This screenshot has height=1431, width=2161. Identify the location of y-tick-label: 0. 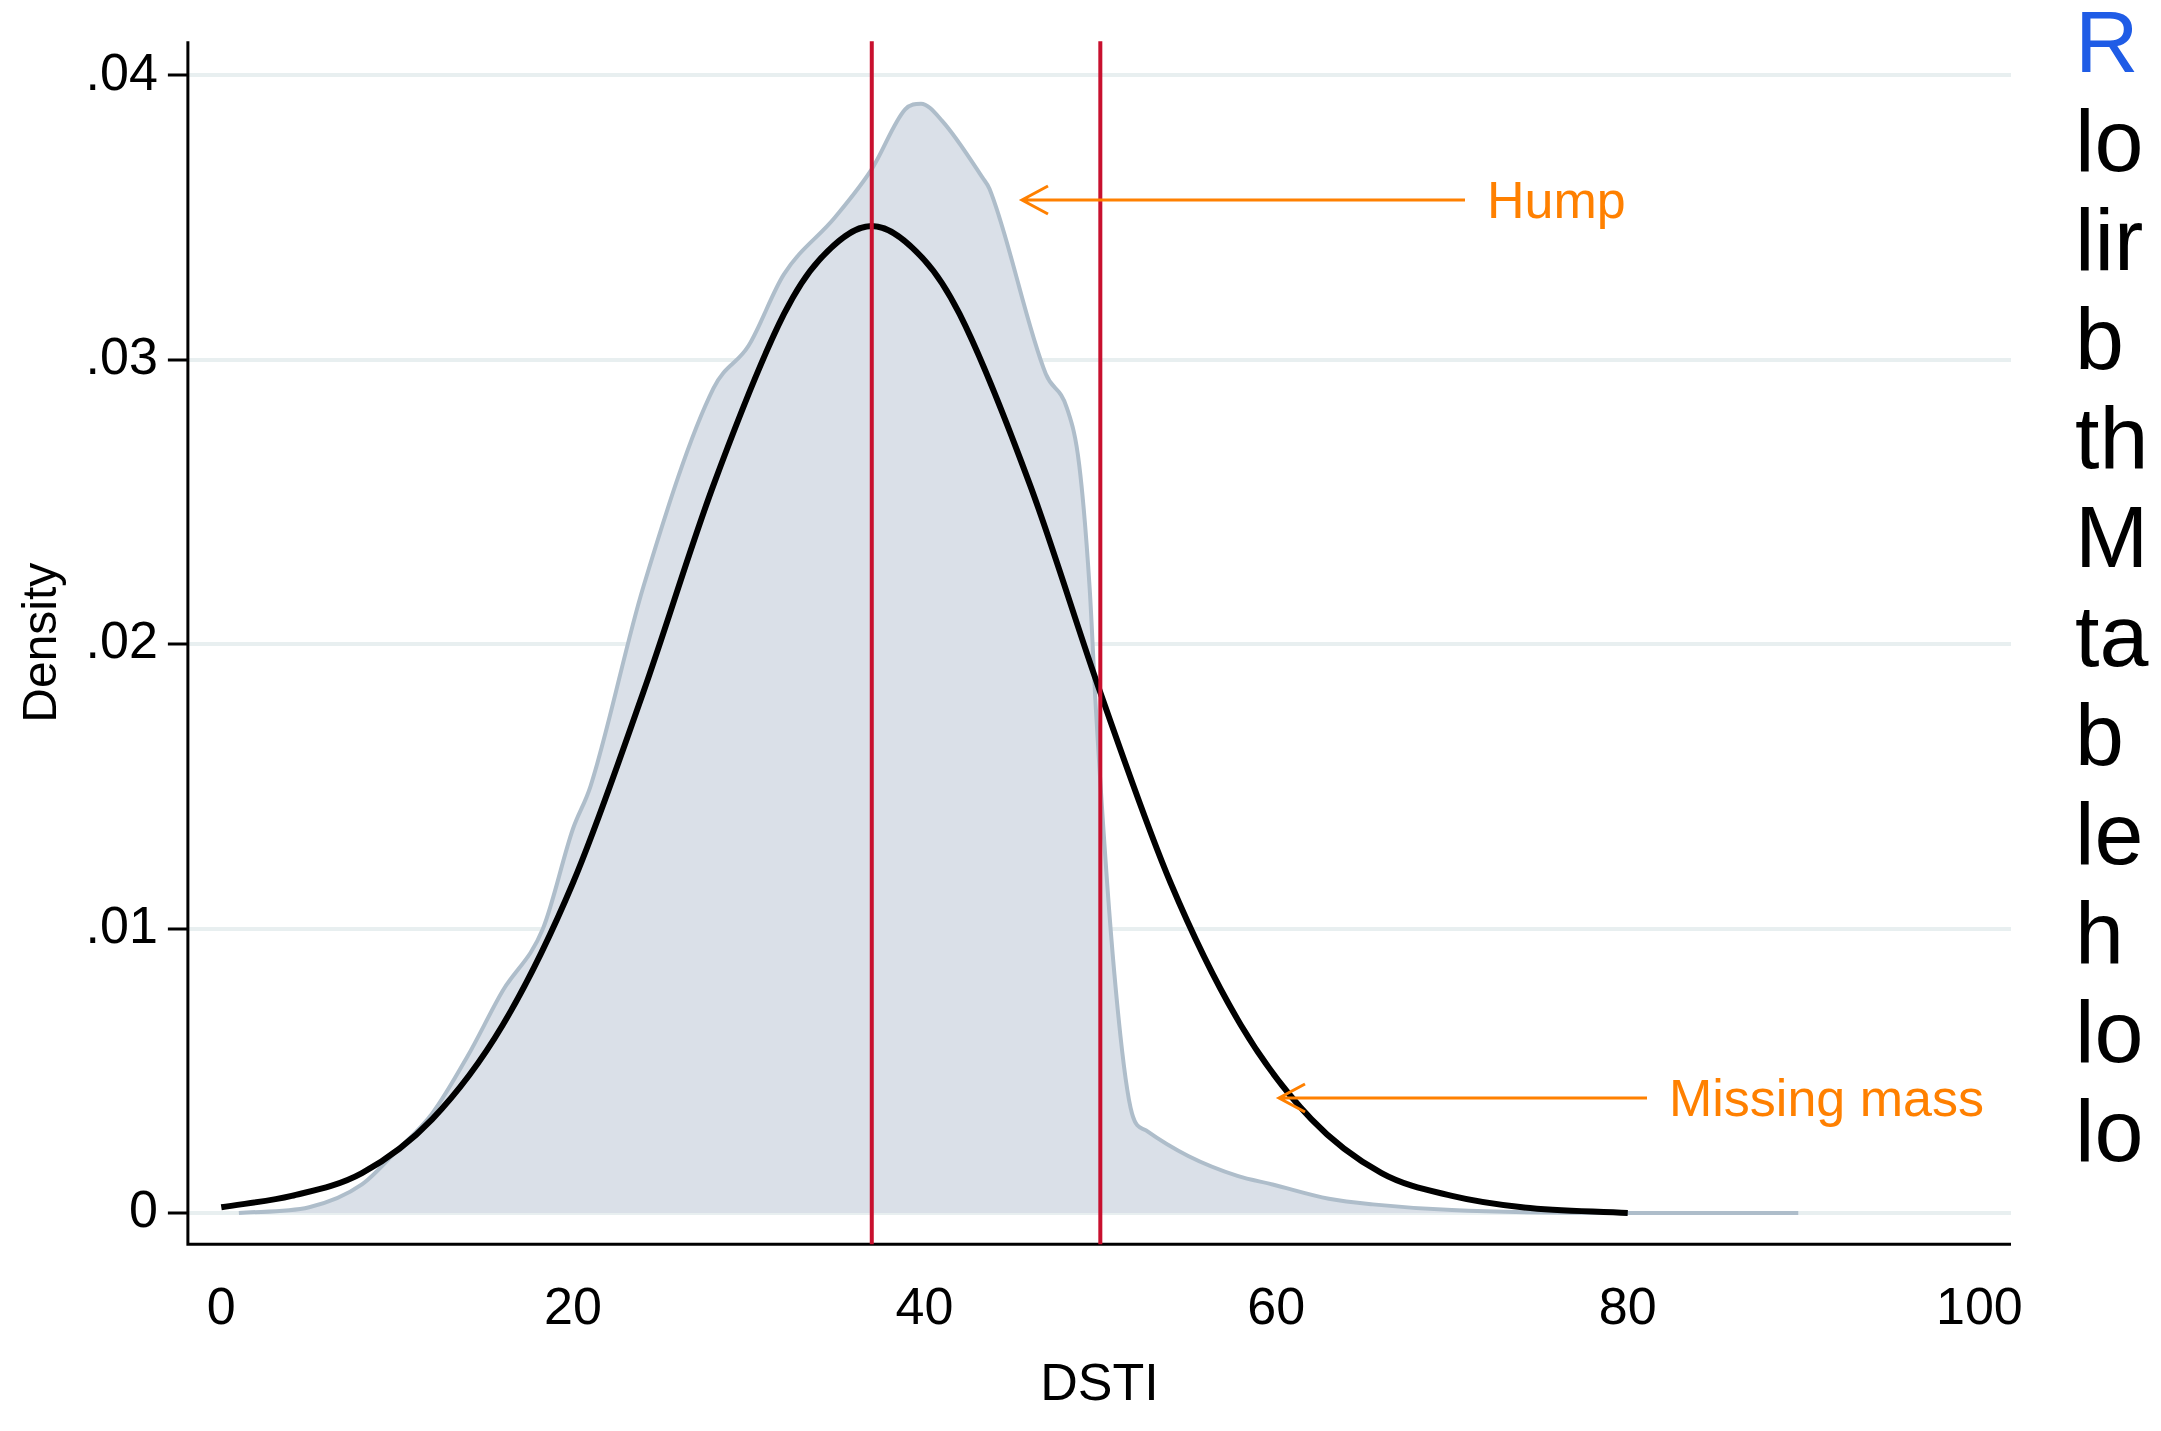
(143, 1209).